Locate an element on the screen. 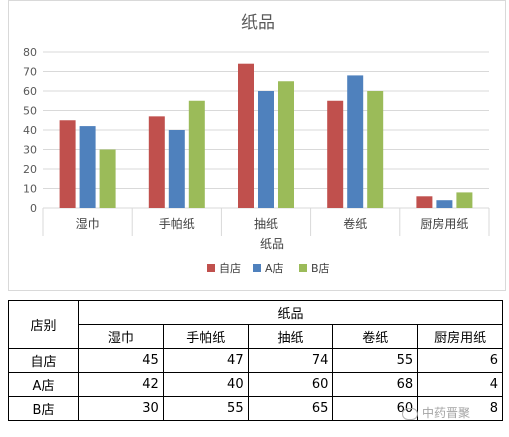  table-row: A店 42 40 60 68 4 is located at coordinates (255, 384).